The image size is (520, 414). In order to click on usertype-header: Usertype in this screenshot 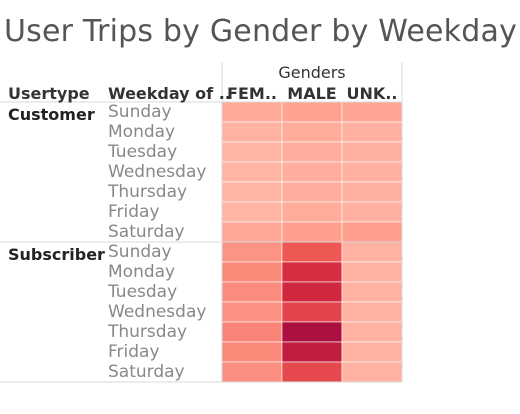, I will do `click(49, 93)`.